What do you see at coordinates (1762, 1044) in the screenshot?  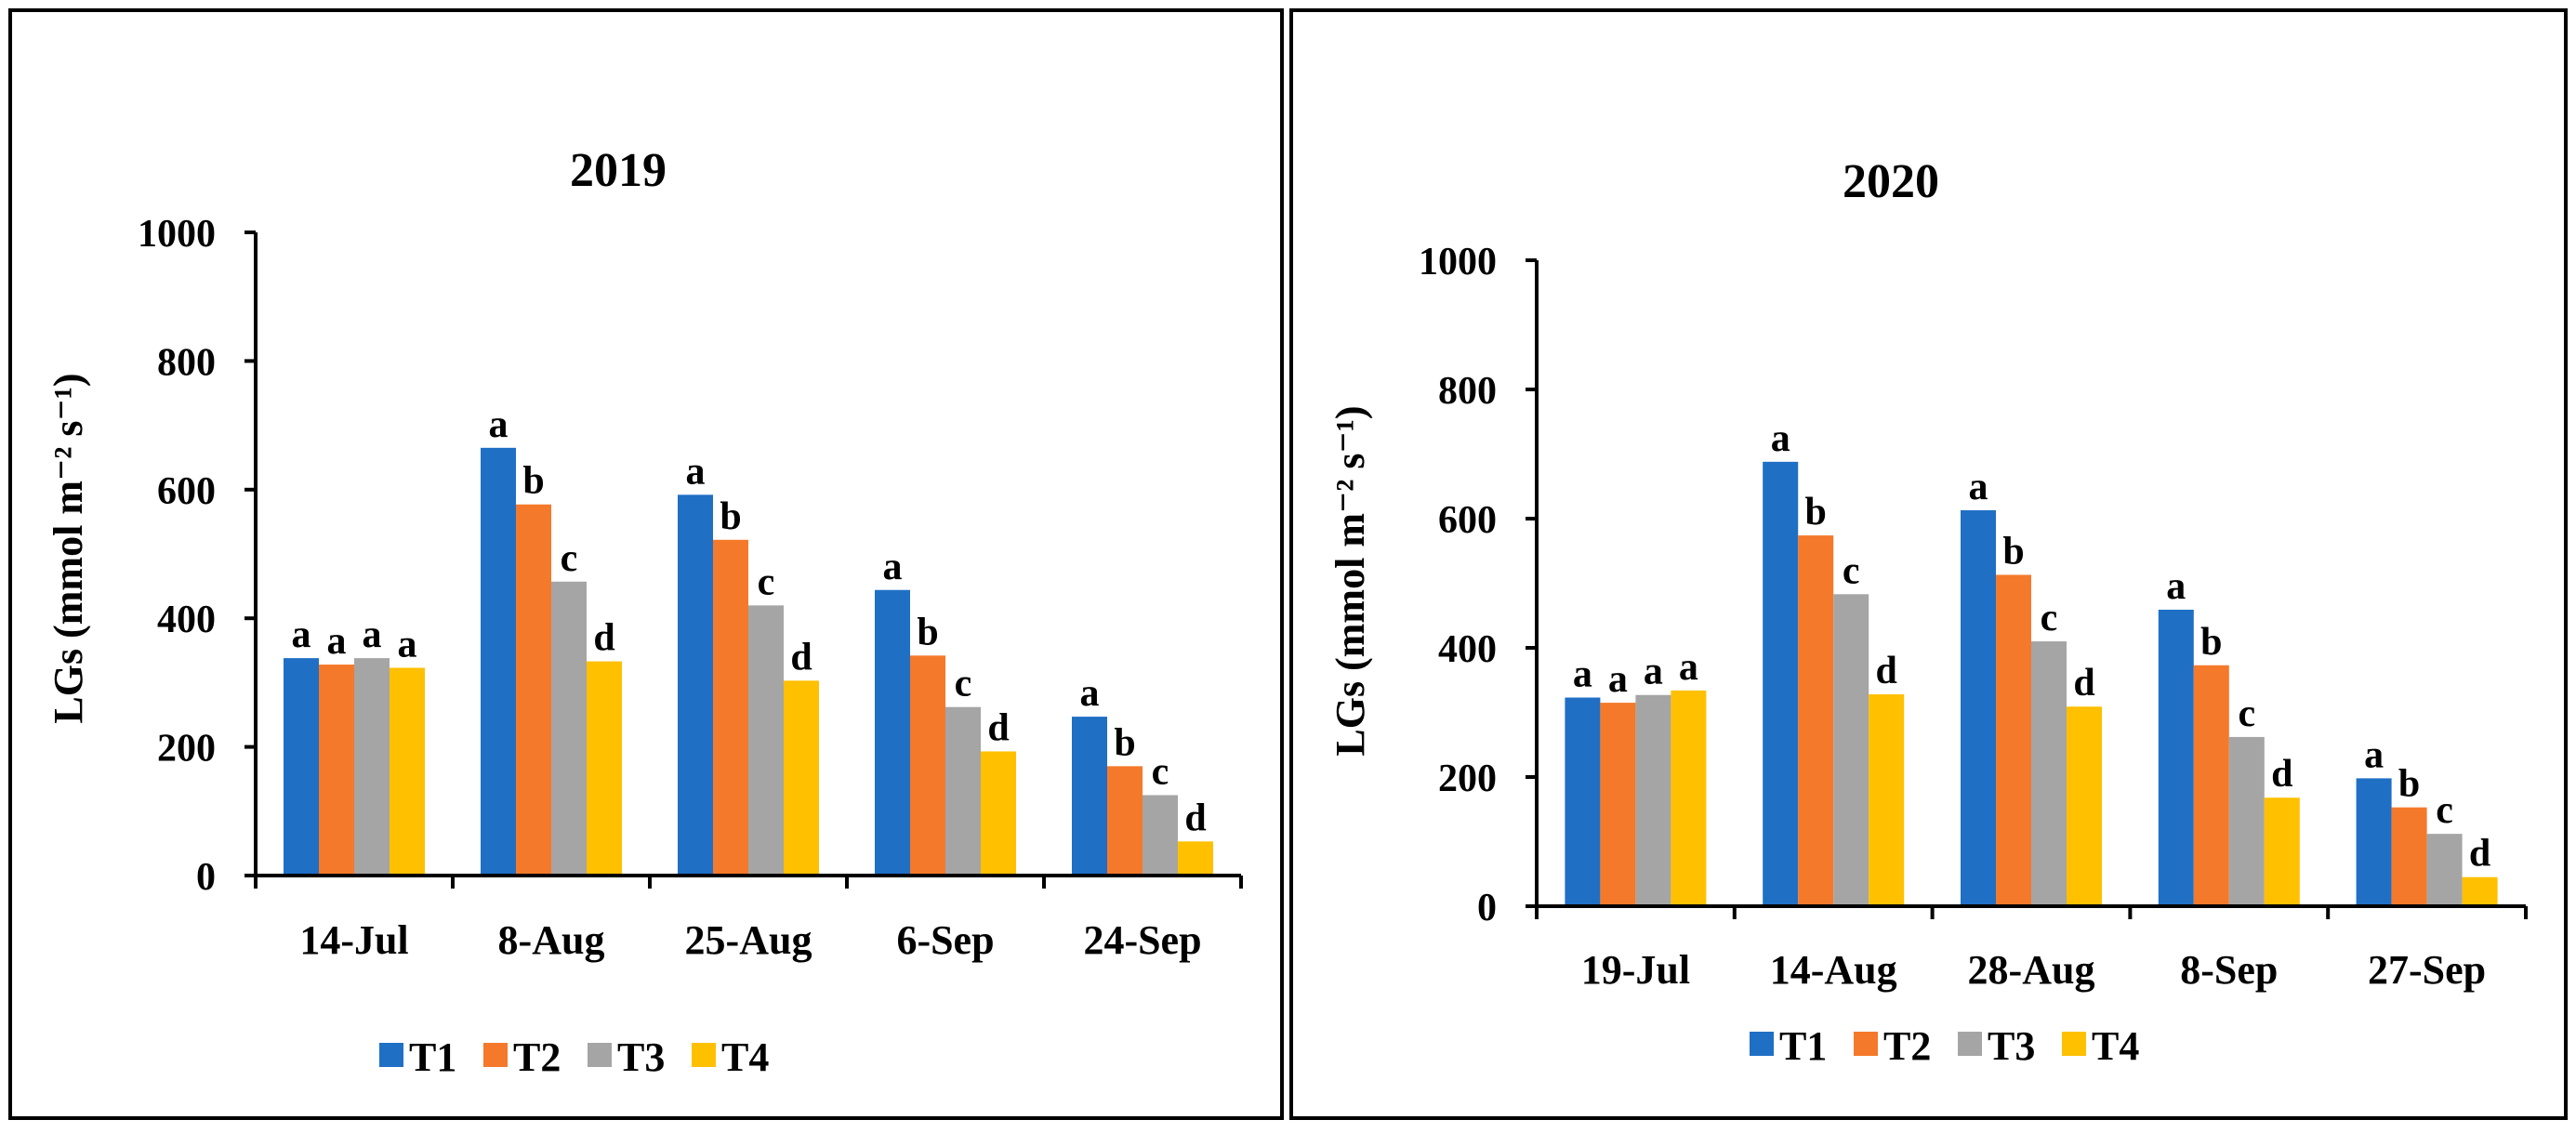 I see `legend-swatch-t1` at bounding box center [1762, 1044].